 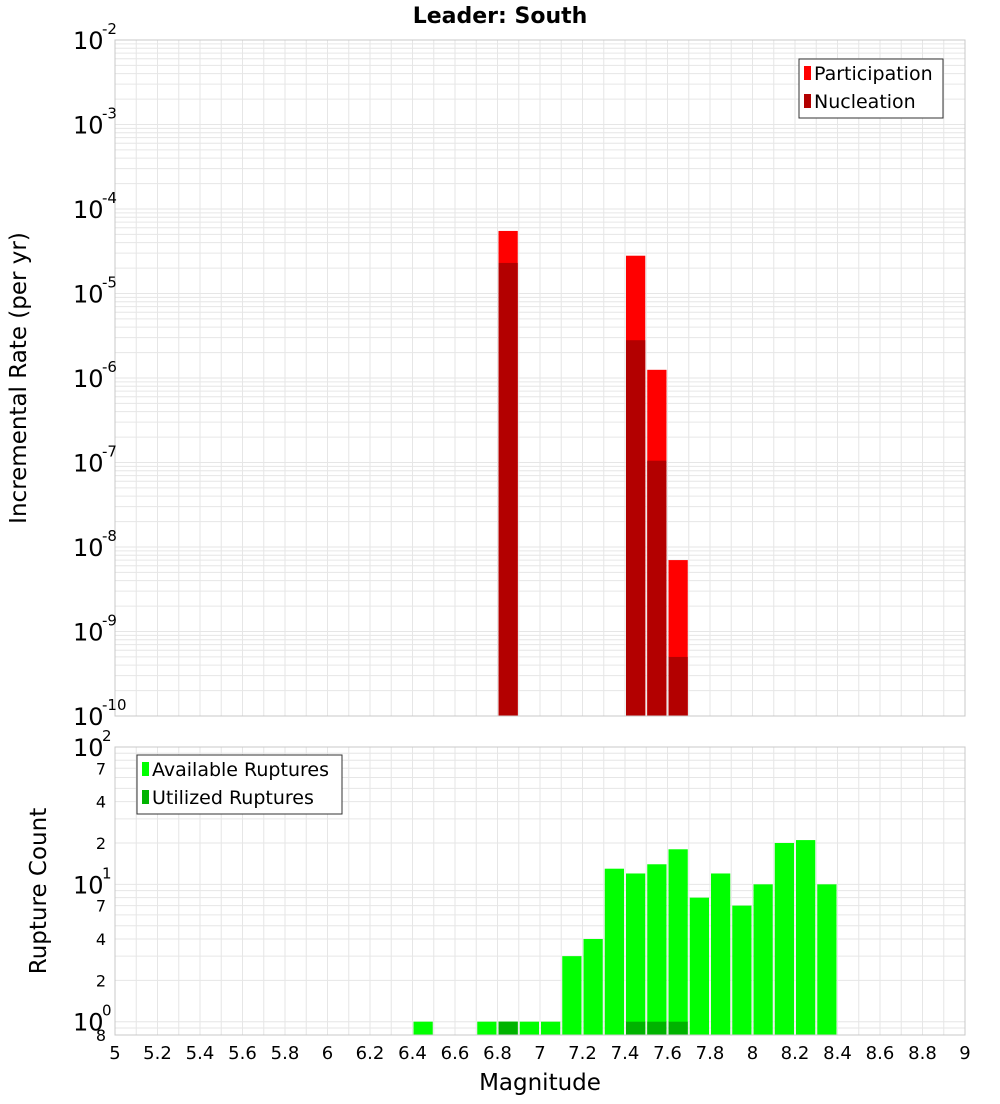 I want to click on x-tick-label: 6.6, so click(x=455, y=1053).